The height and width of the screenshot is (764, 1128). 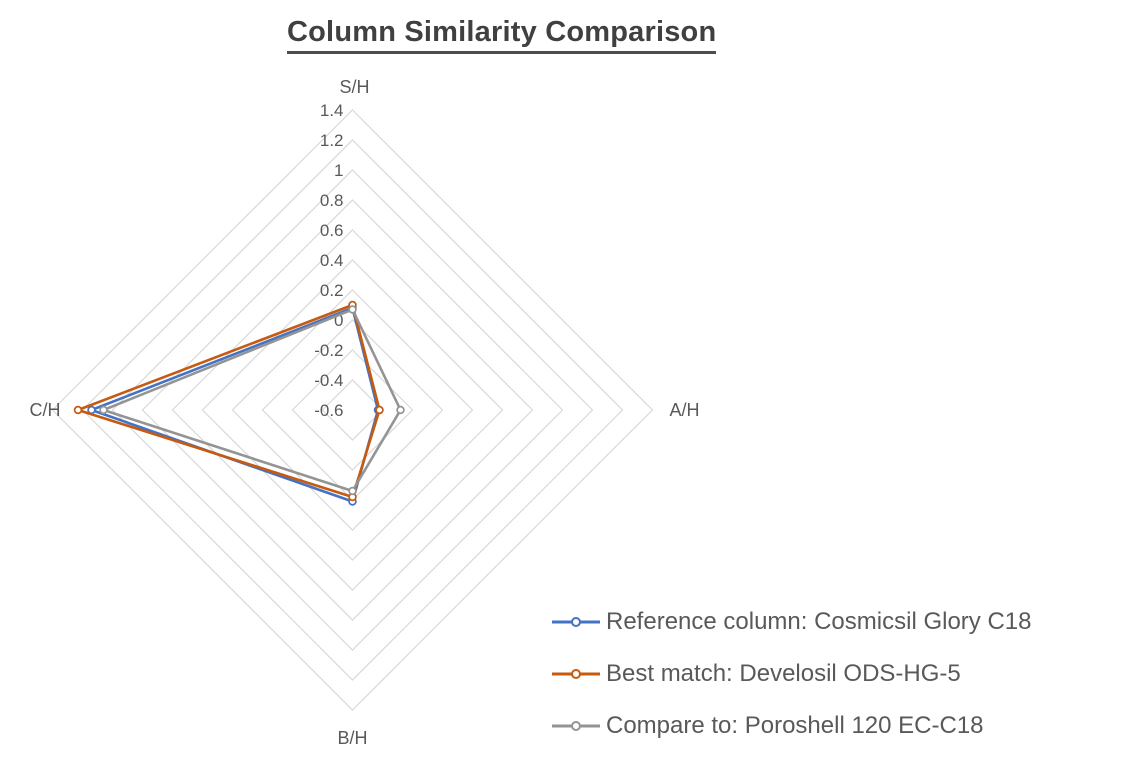 I want to click on legend-label: Compare to: Poroshell 120 EC-C18, so click(x=795, y=725).